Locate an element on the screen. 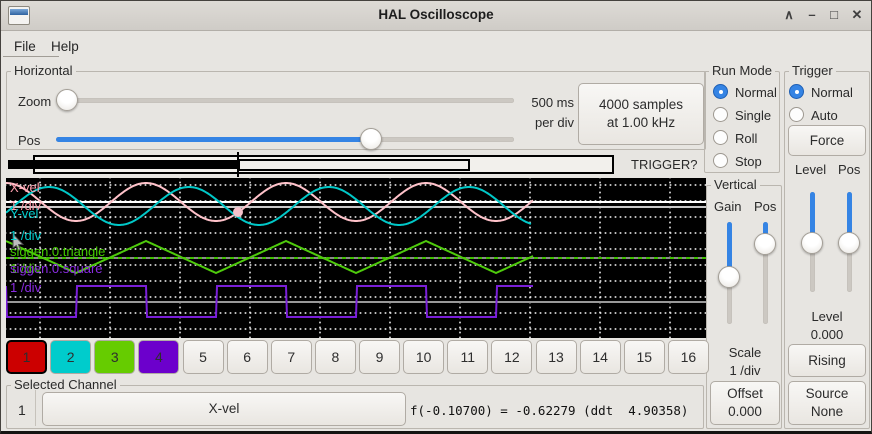  trigger-pos-slider-handle is located at coordinates (849, 243).